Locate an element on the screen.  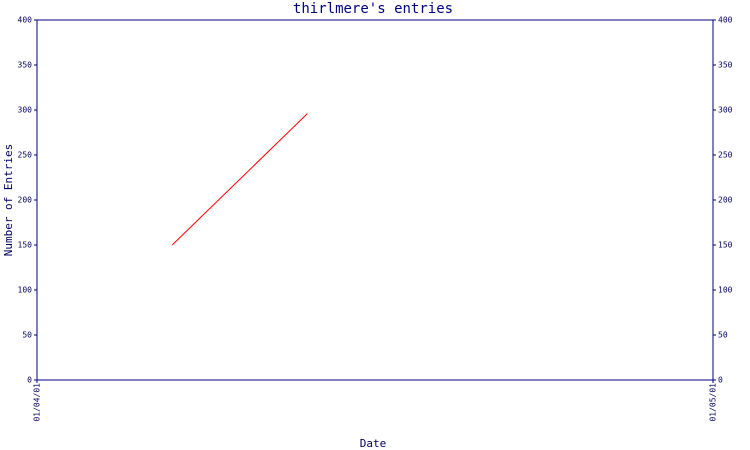
y-tick-label: 200 is located at coordinates (25, 200).